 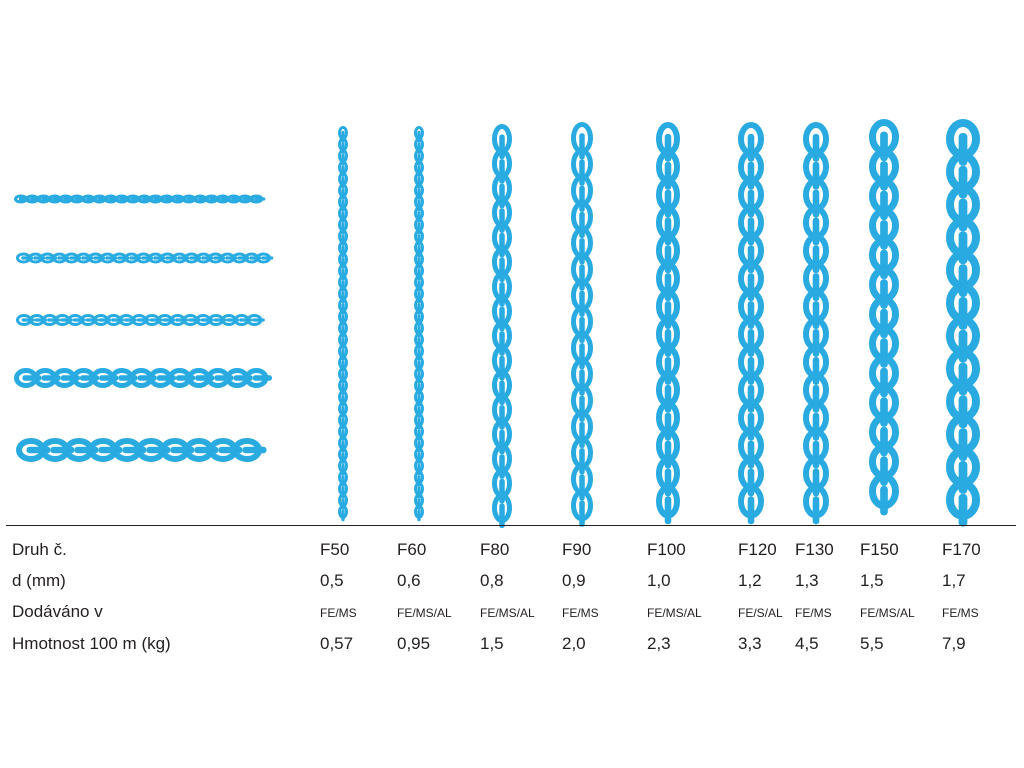 What do you see at coordinates (495, 549) in the screenshot?
I see `cell-type-f80: F80` at bounding box center [495, 549].